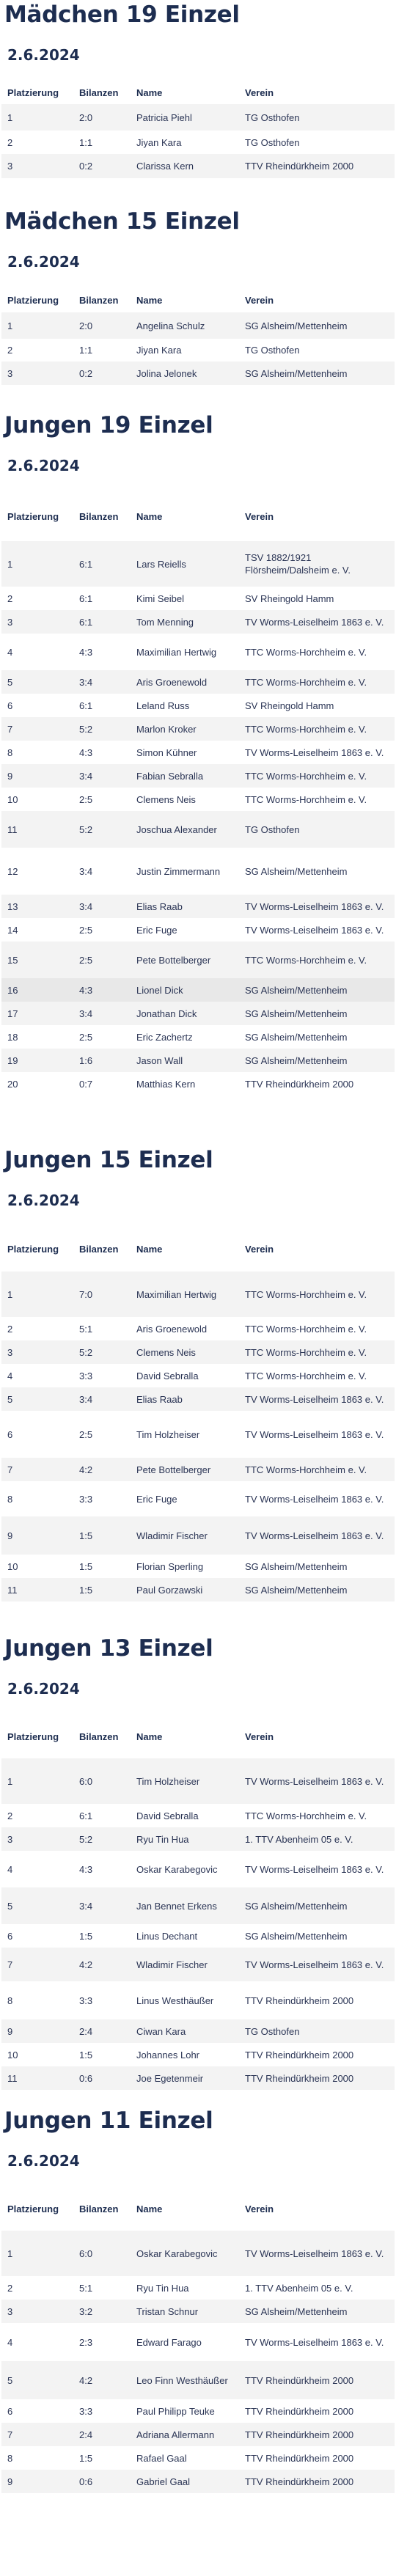 The width and height of the screenshot is (396, 2576). What do you see at coordinates (198, 1061) in the screenshot?
I see `table-row: 19 1:6 Jason Wall SG Alsheim/Mettenheim` at bounding box center [198, 1061].